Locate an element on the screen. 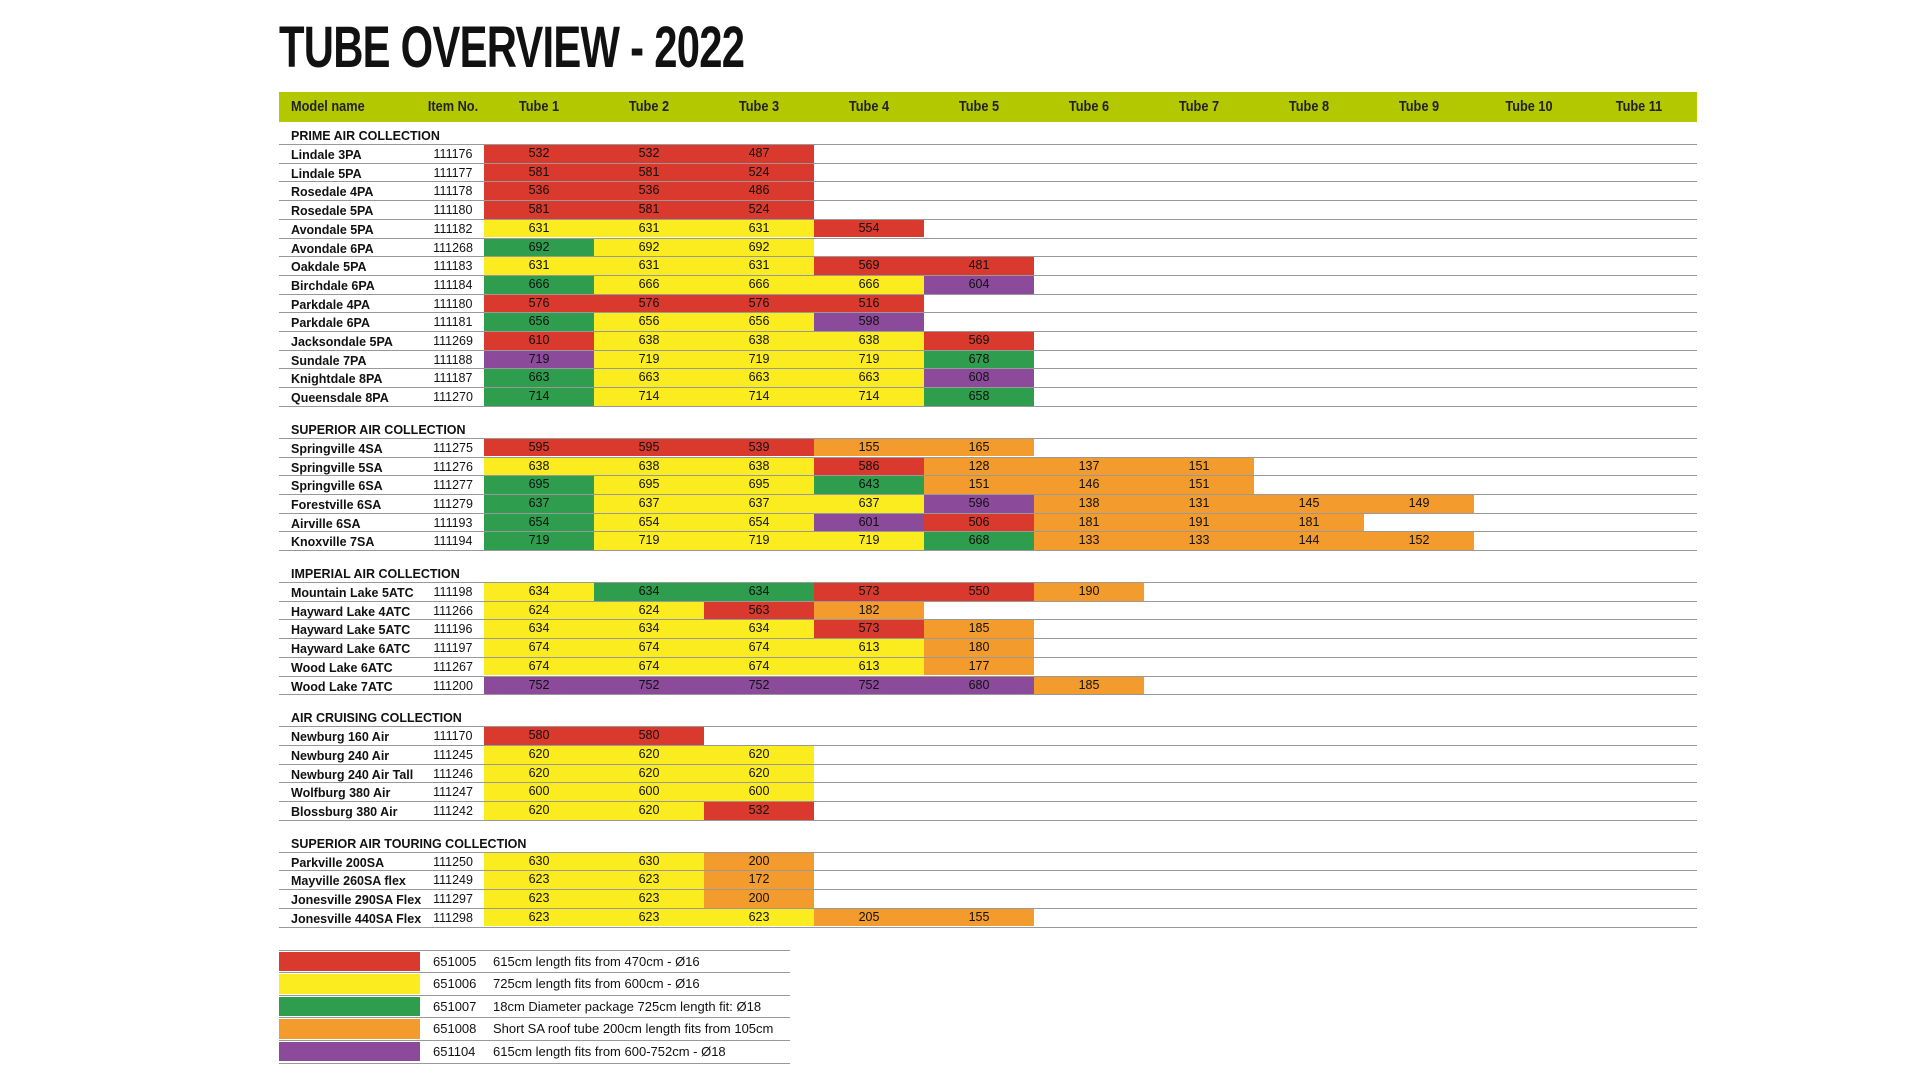  item-number: 111178 is located at coordinates (453, 191).